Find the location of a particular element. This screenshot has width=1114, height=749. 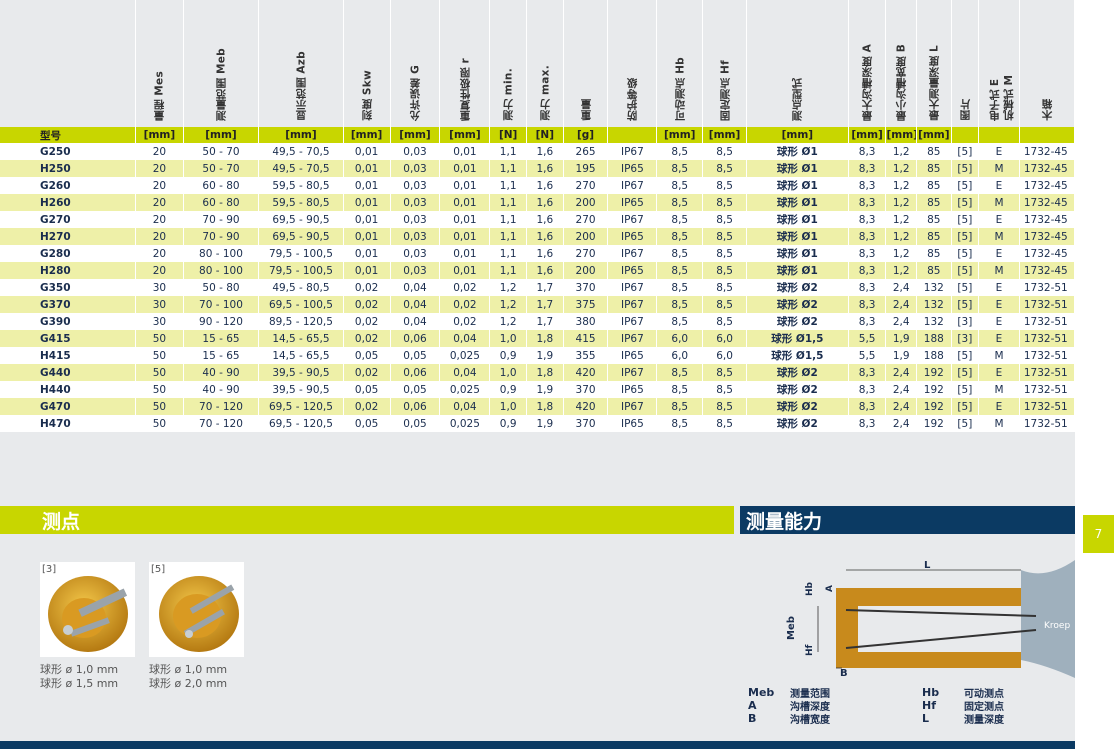

diagram-label-B: B is located at coordinates (844, 673).